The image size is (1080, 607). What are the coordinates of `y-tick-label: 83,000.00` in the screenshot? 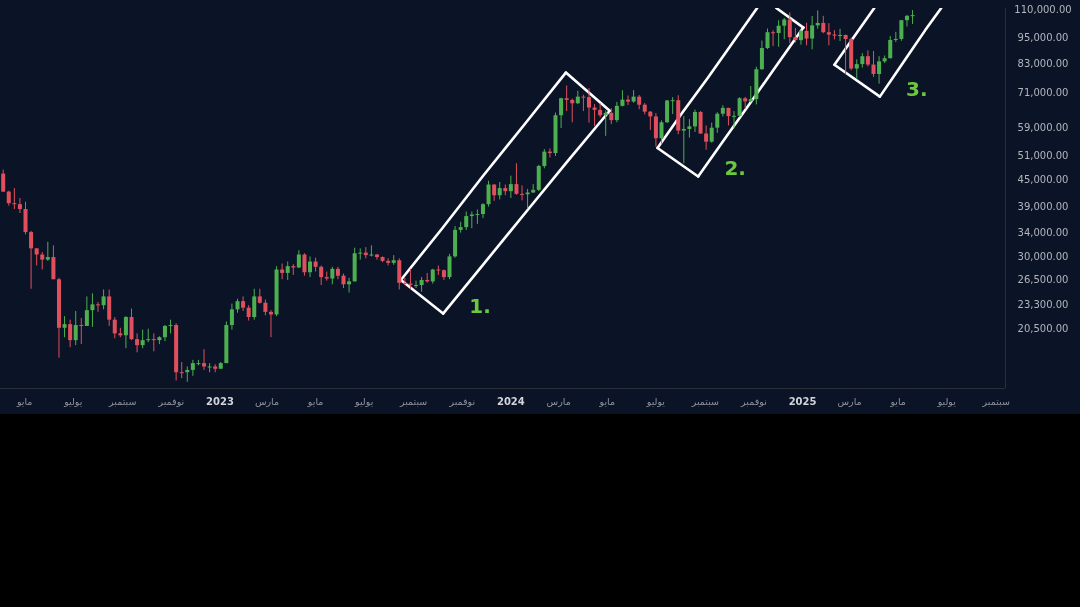 It's located at (1043, 63).